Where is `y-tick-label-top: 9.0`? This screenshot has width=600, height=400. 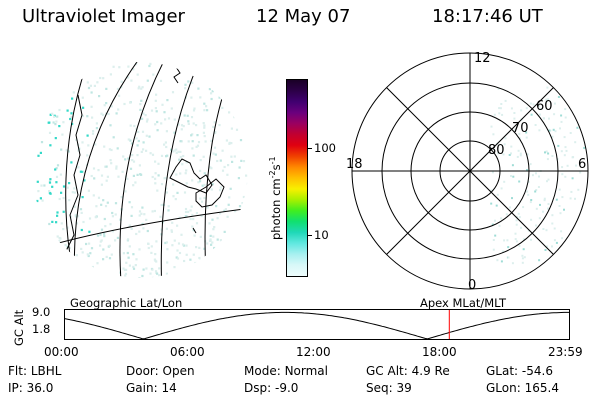 y-tick-label-top: 9.0 is located at coordinates (41, 312).